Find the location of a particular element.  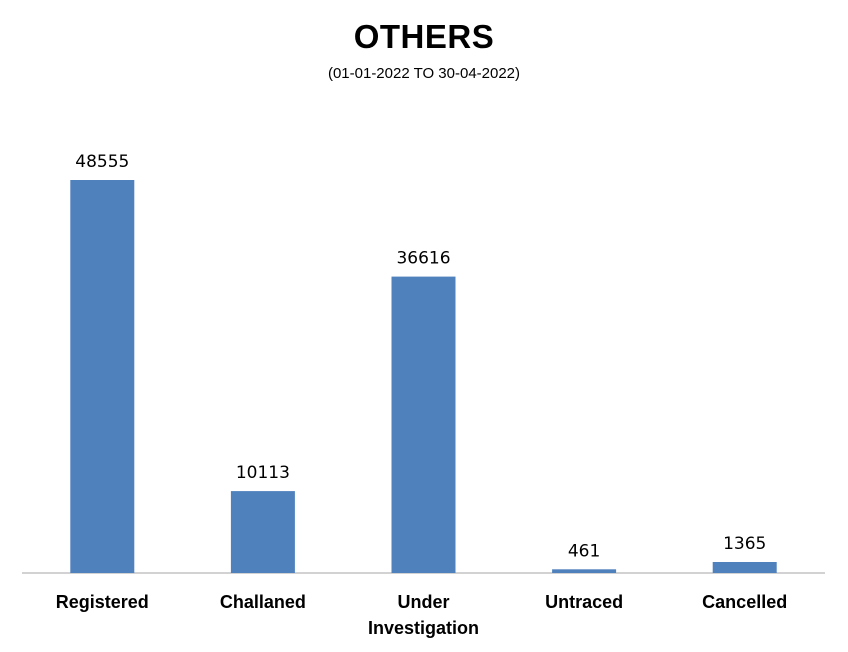

data-label: 36616 is located at coordinates (423, 259).